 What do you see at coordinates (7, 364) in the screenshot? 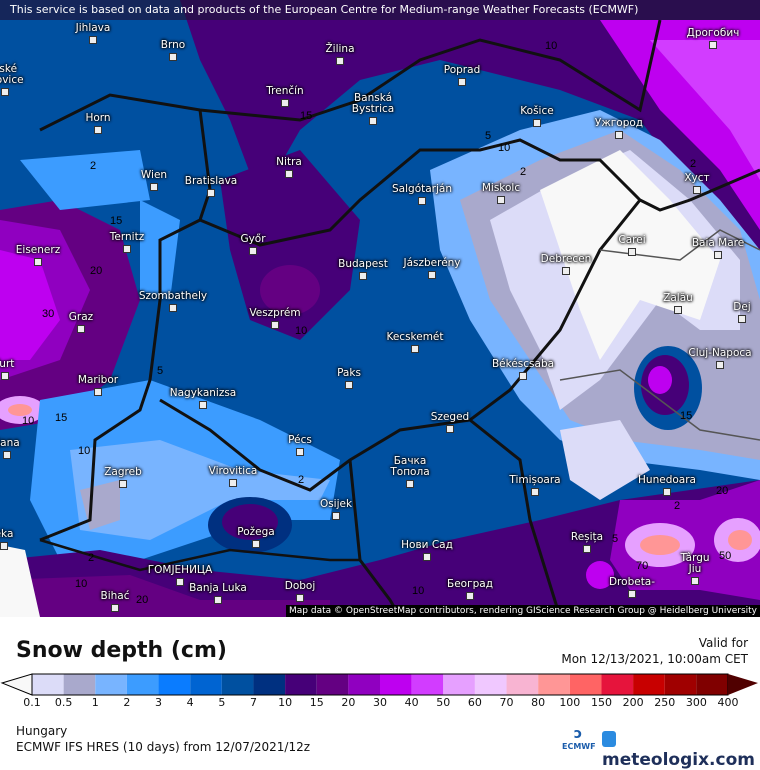
I see `city-label: furt` at bounding box center [7, 364].